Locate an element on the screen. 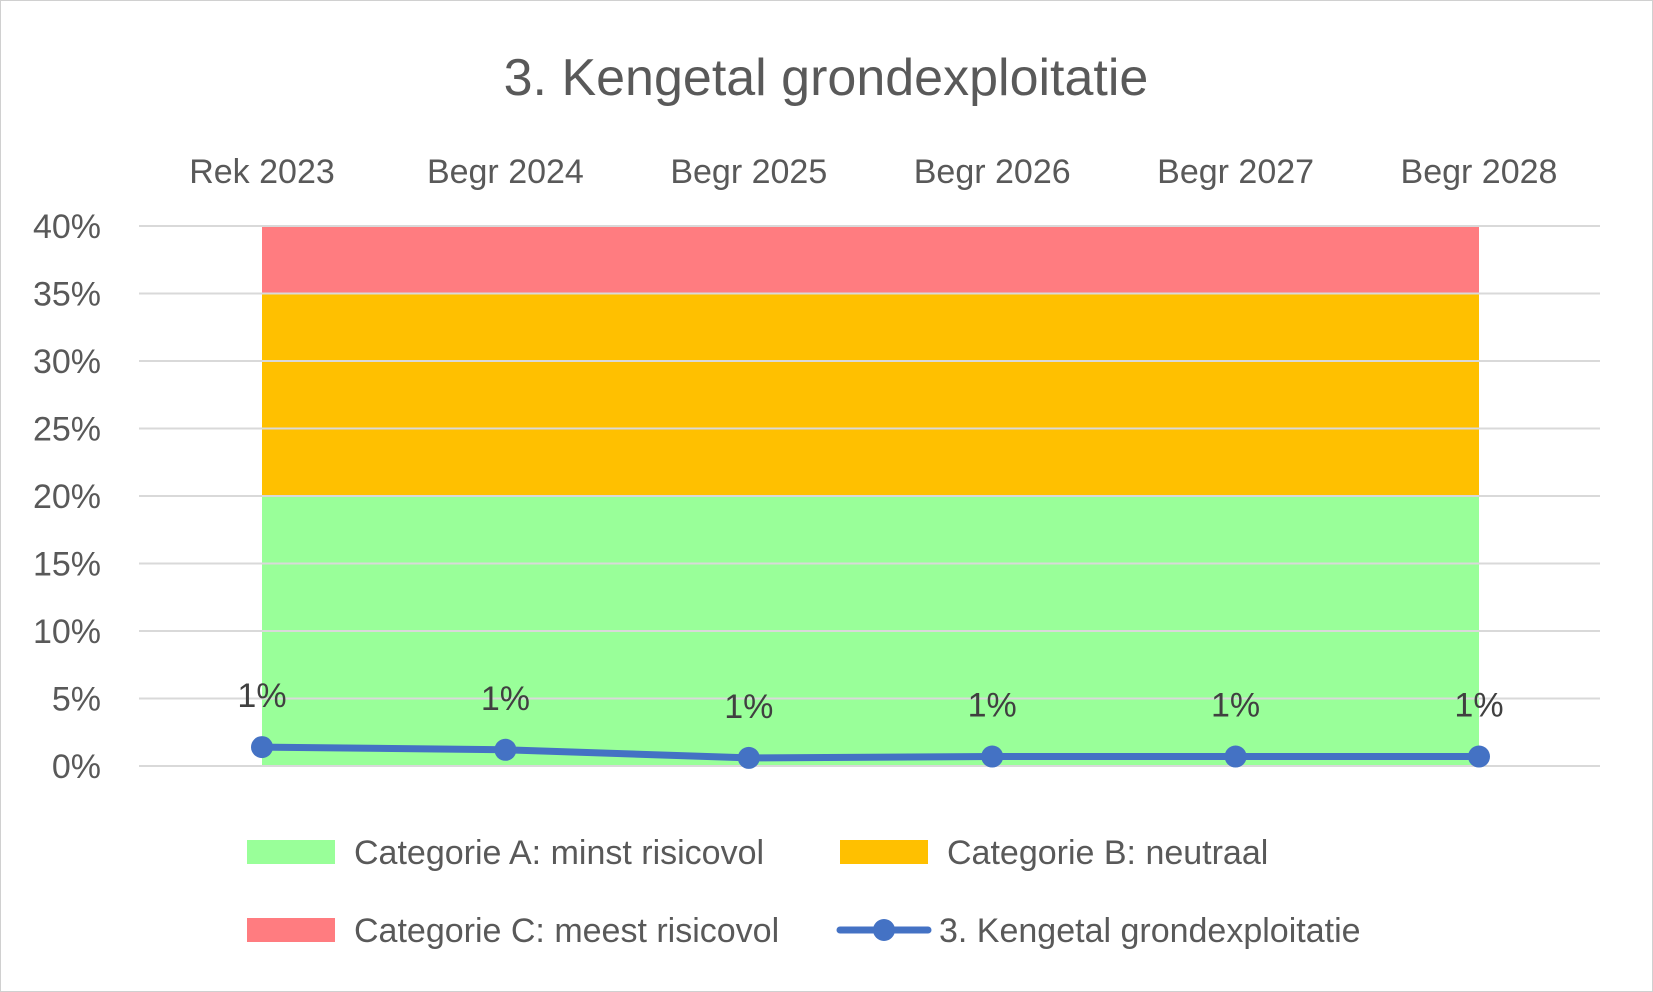 The width and height of the screenshot is (1653, 992). series-line is located at coordinates (870, 752).